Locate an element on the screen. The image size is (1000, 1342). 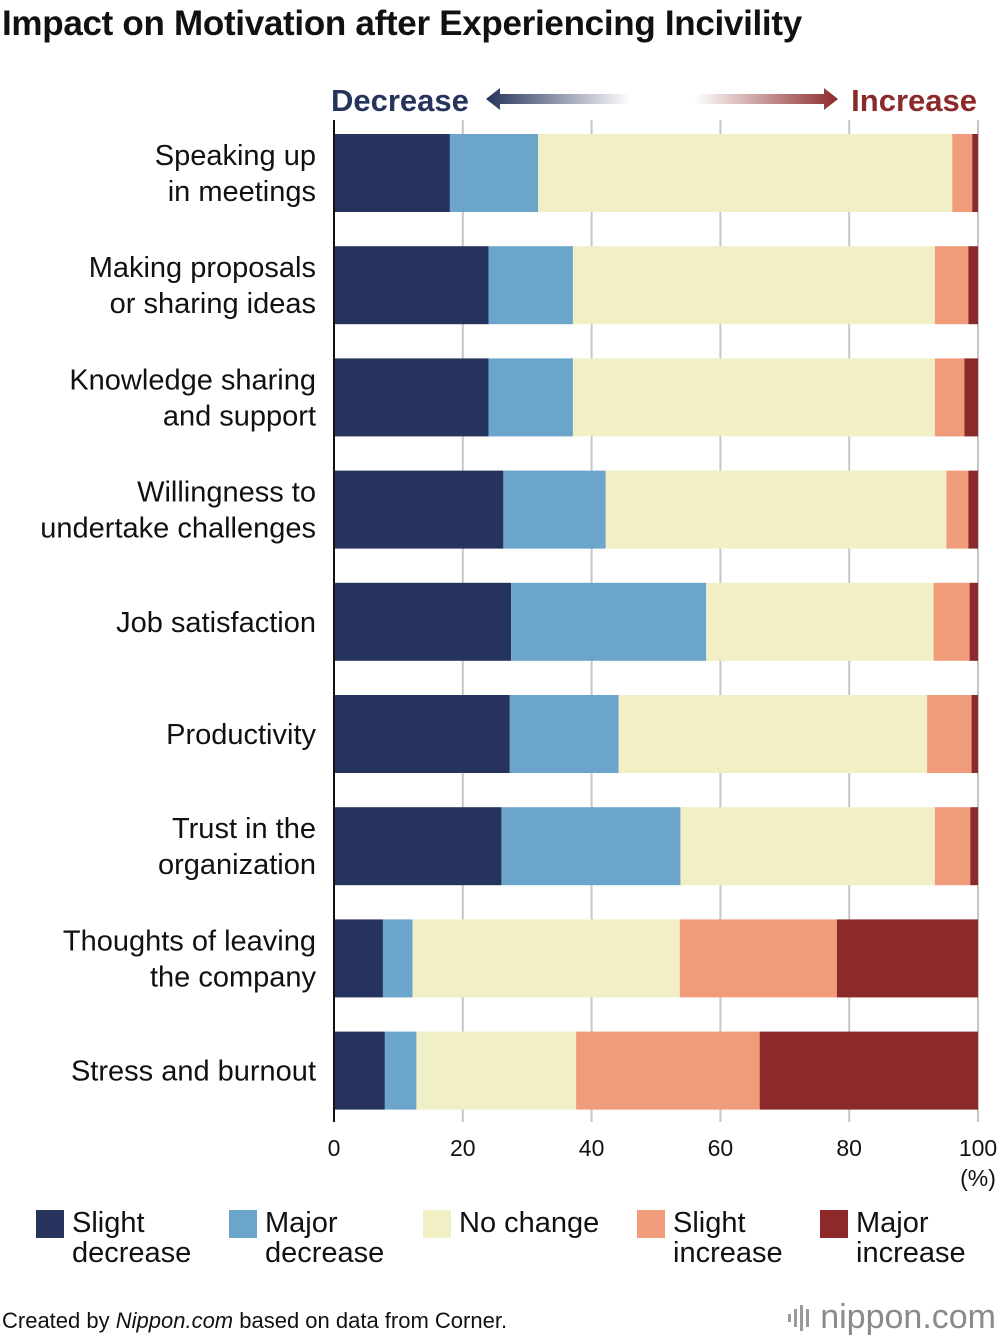
legend-item: Major increase is located at coordinates (893, 1238).